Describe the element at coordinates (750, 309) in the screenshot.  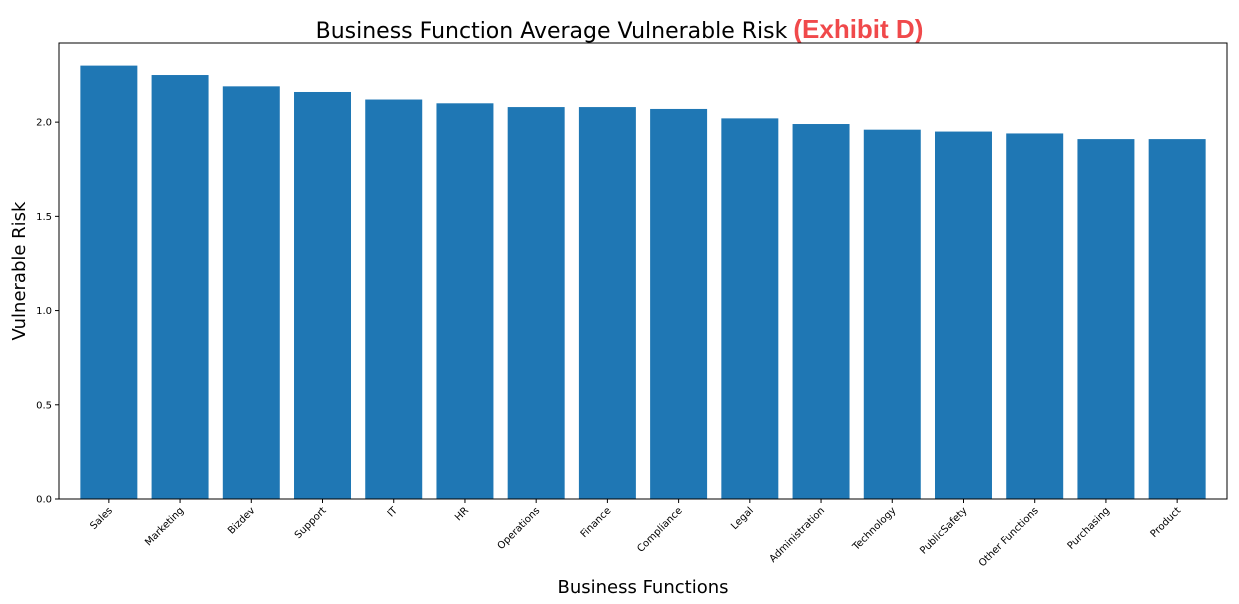
I see `bar-legal` at that location.